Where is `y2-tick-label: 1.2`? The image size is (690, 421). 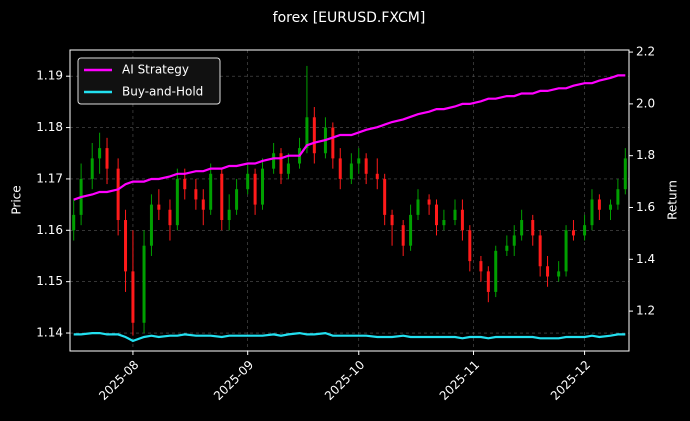
y2-tick-label: 1.2 is located at coordinates (645, 311).